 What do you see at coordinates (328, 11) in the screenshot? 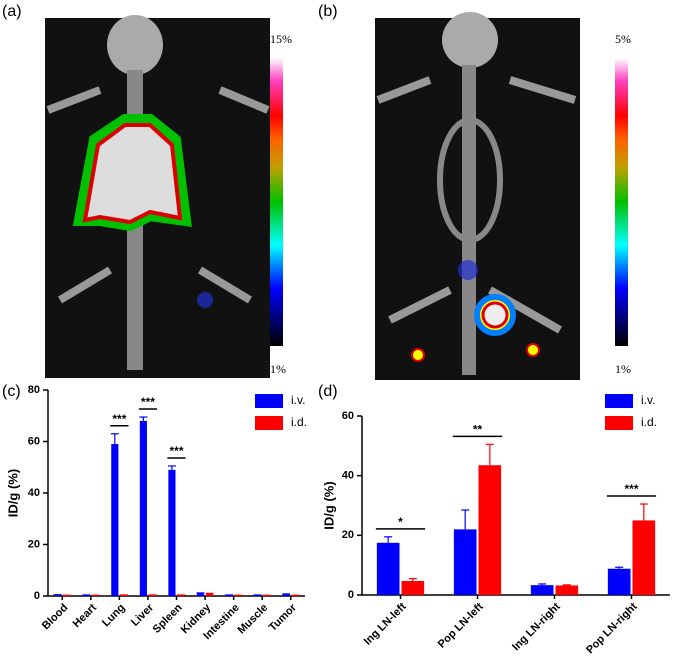
I see `panel-label: (b)` at bounding box center [328, 11].